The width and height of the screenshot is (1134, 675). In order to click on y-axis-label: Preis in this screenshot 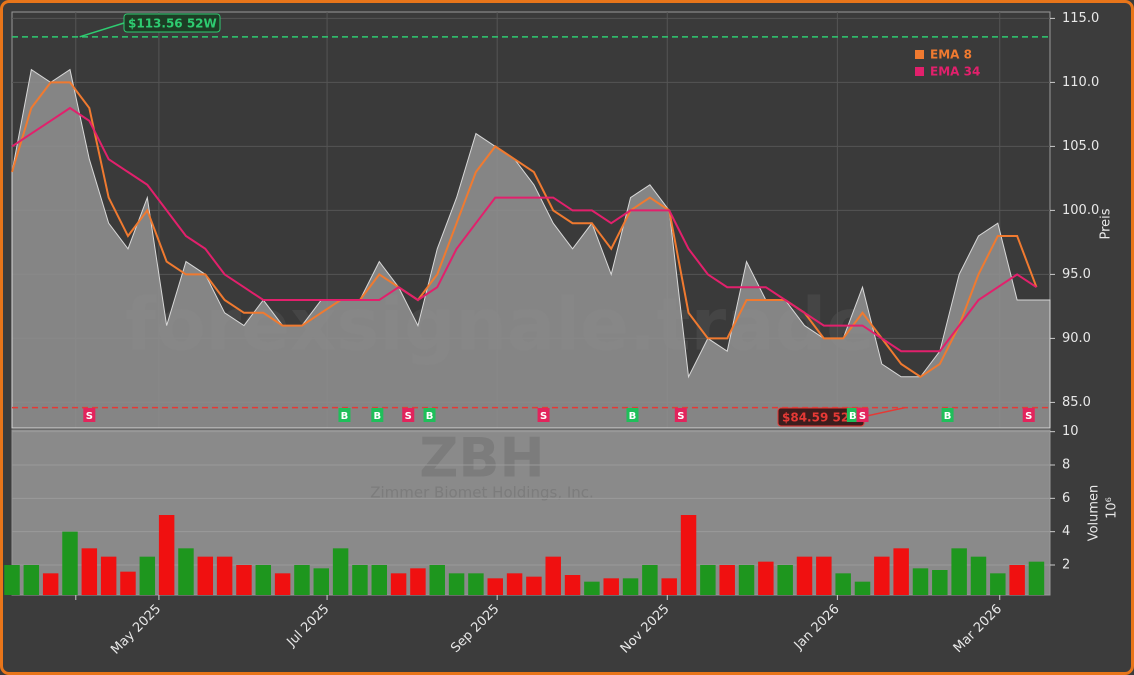, I will do `click(1106, 223)`.